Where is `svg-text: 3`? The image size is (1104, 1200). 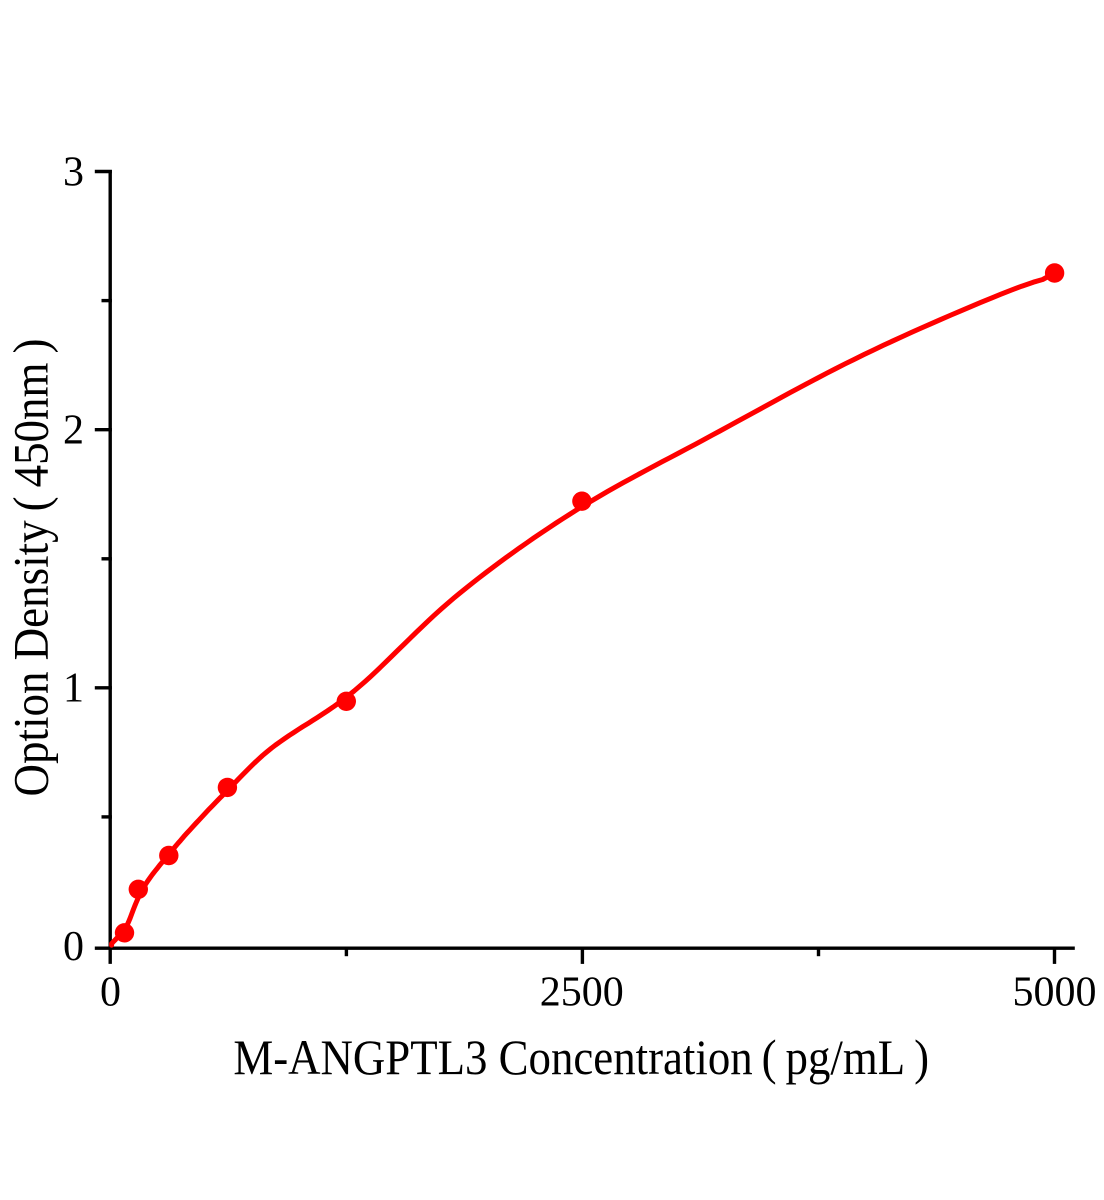
svg-text: 3 is located at coordinates (73, 172).